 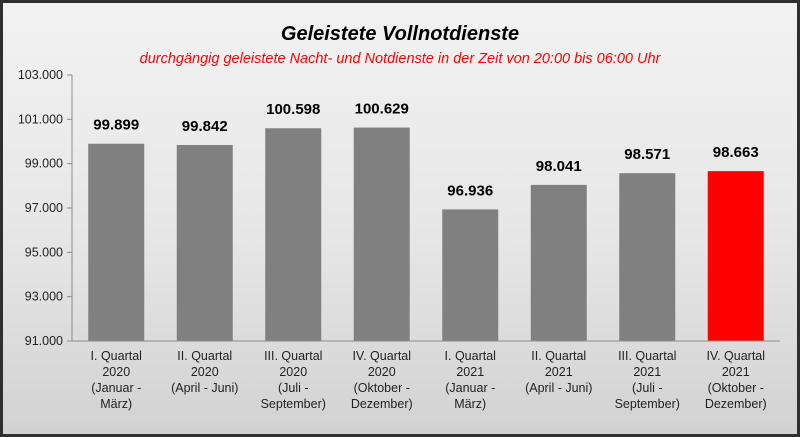 What do you see at coordinates (470, 190) in the screenshot?
I see `data-label: 96.936` at bounding box center [470, 190].